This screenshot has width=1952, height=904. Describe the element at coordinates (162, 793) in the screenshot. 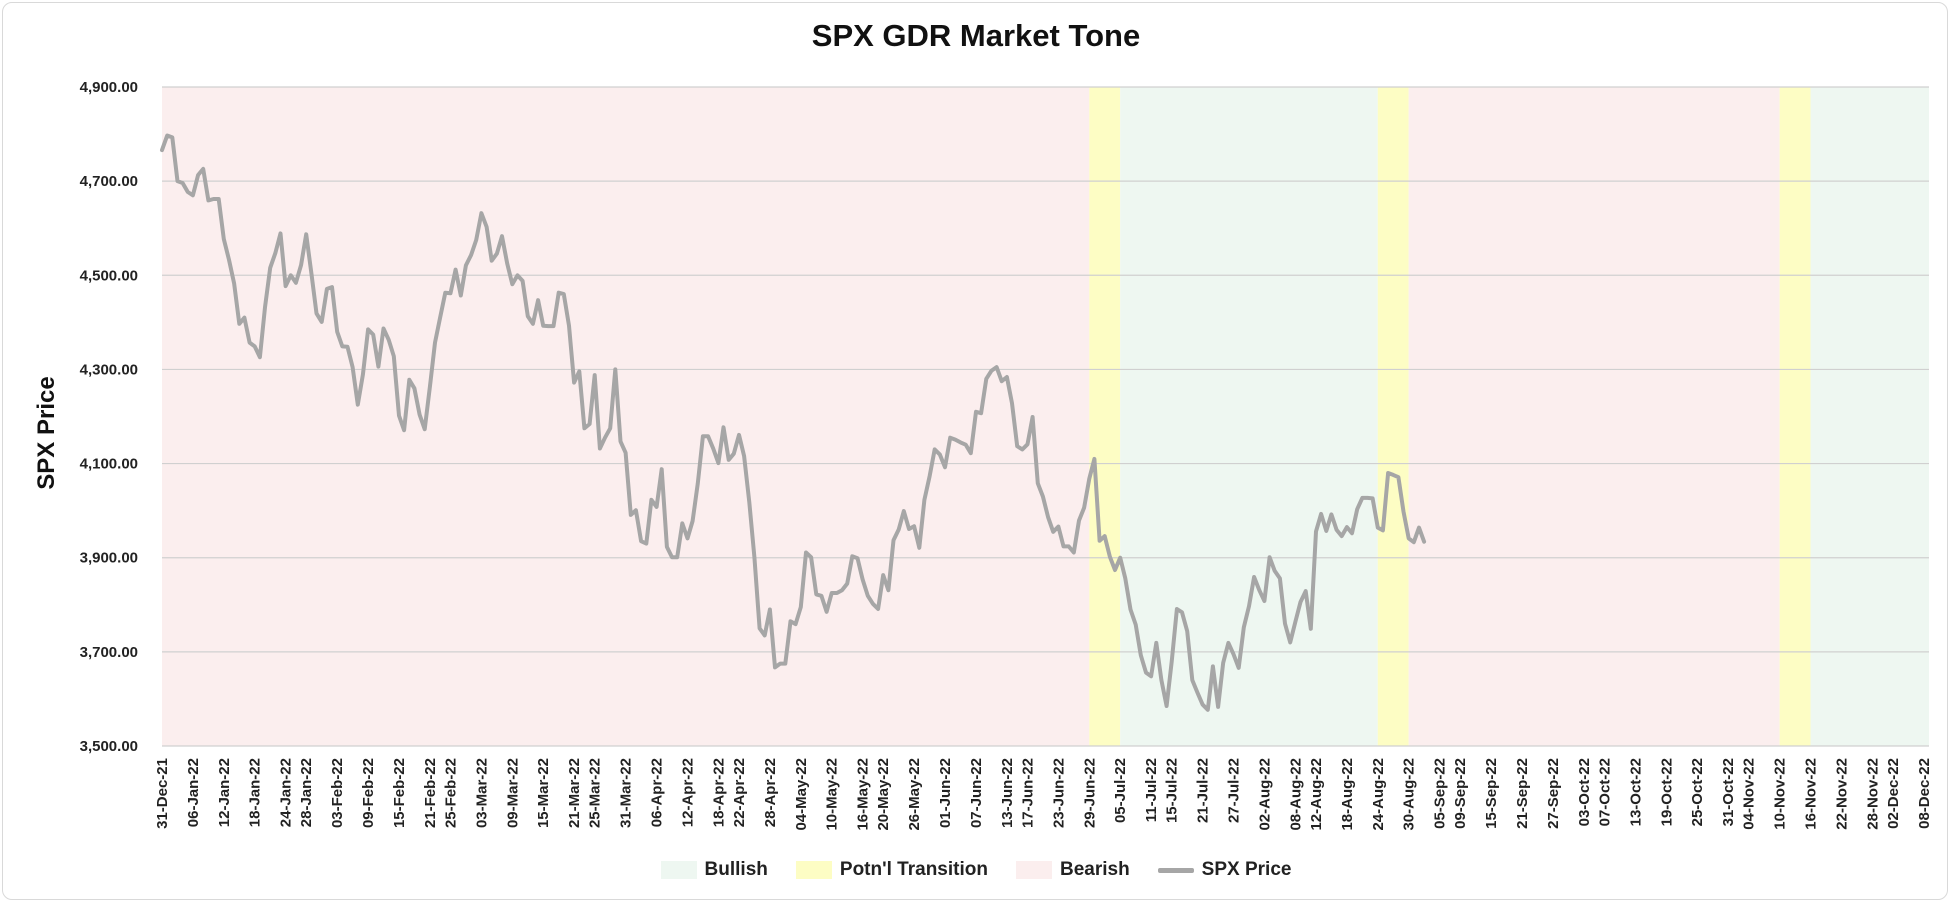

I see `x-tick-label: 31-Dec-21` at that location.